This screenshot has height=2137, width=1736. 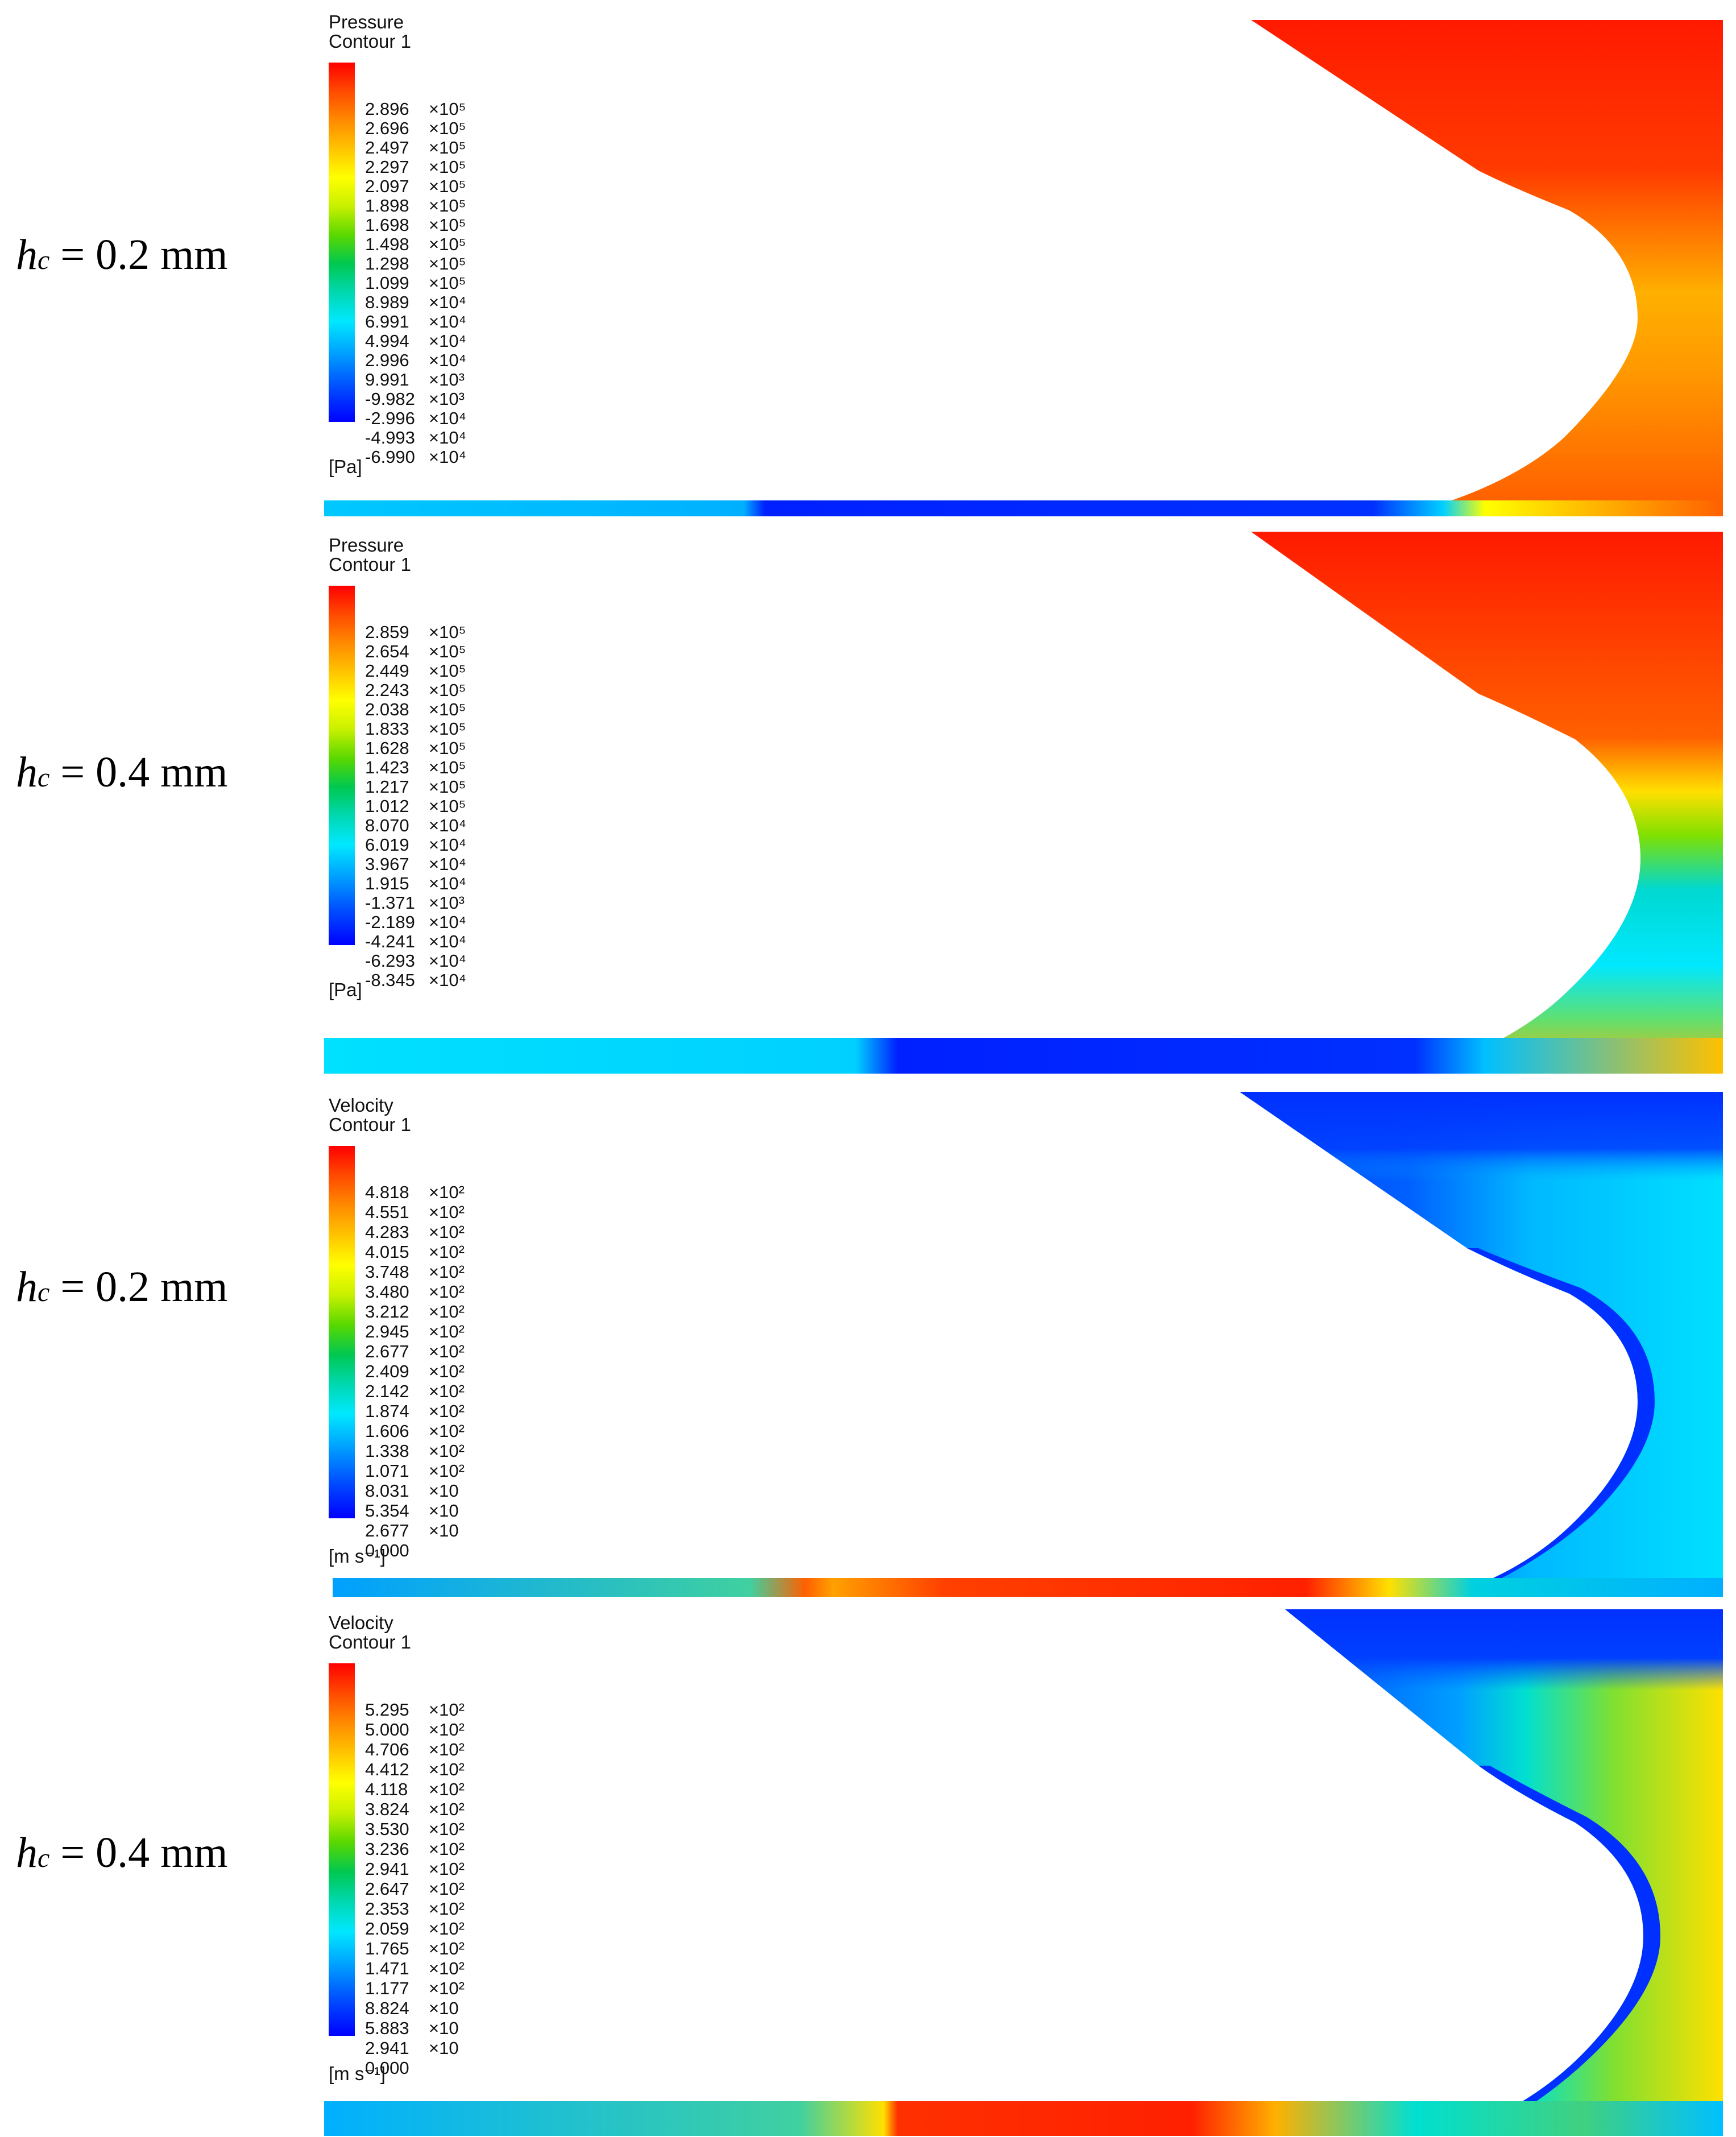 I want to click on tick-label: 4.994 ×10⁴, so click(x=415, y=341).